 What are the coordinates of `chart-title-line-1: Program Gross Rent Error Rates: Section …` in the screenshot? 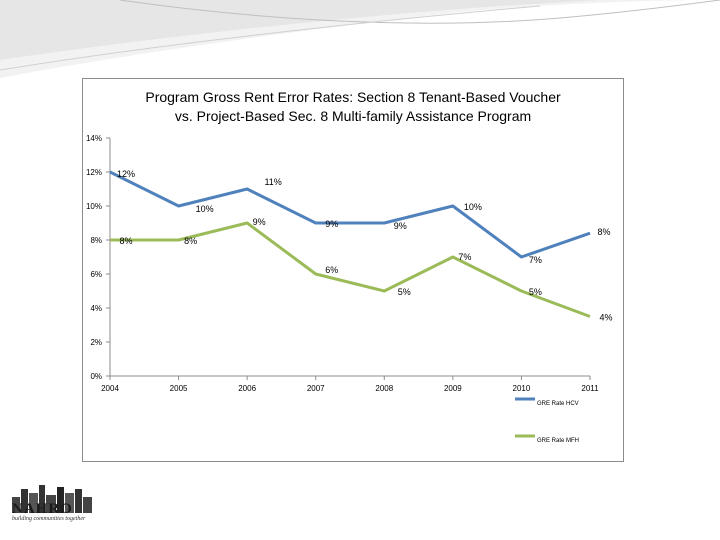 It's located at (353, 97).